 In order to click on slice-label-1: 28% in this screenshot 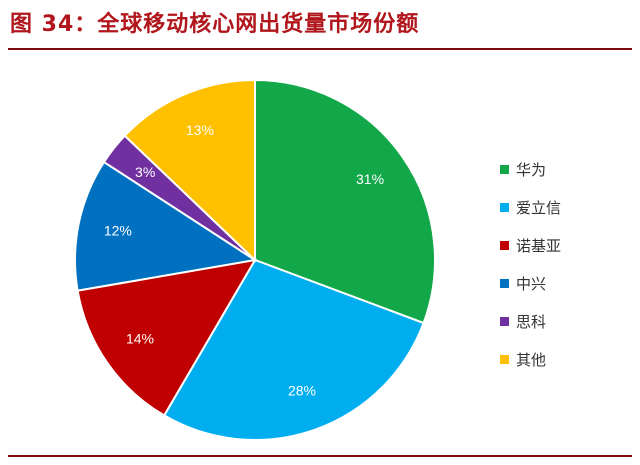, I will do `click(302, 391)`.